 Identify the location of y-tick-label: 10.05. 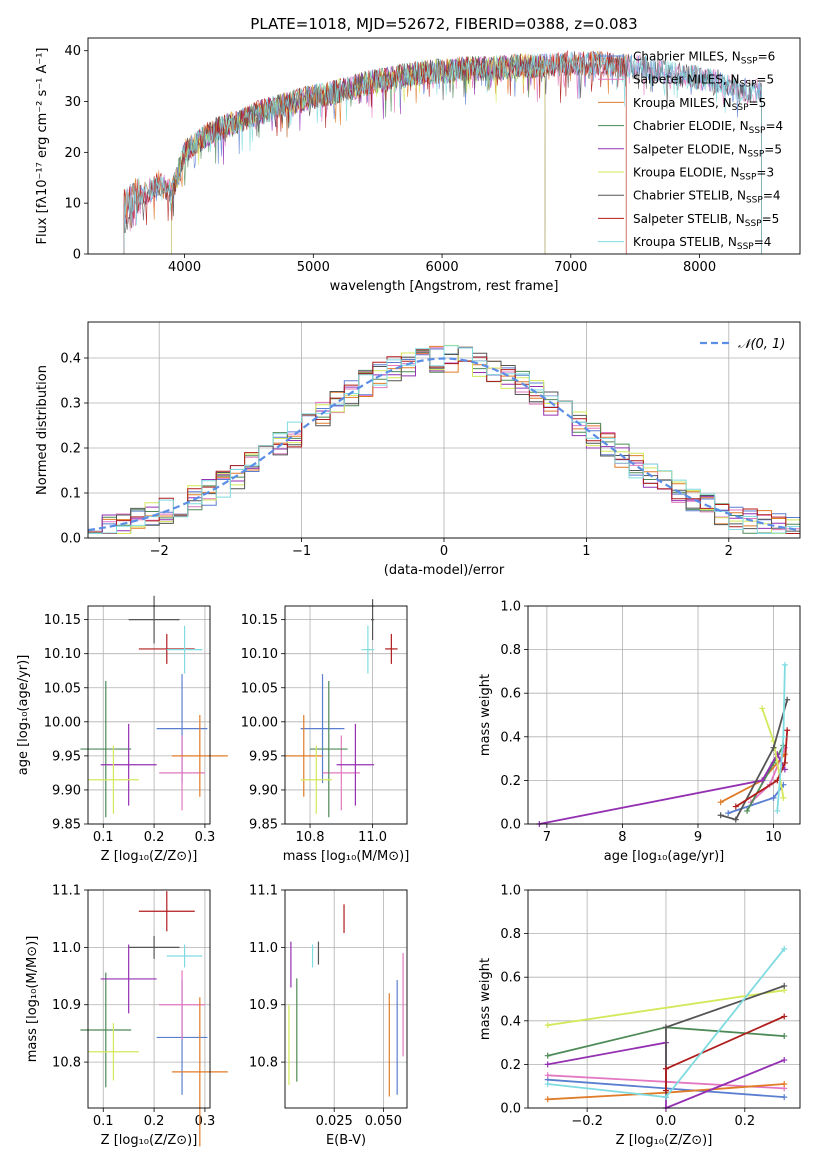
(259, 688).